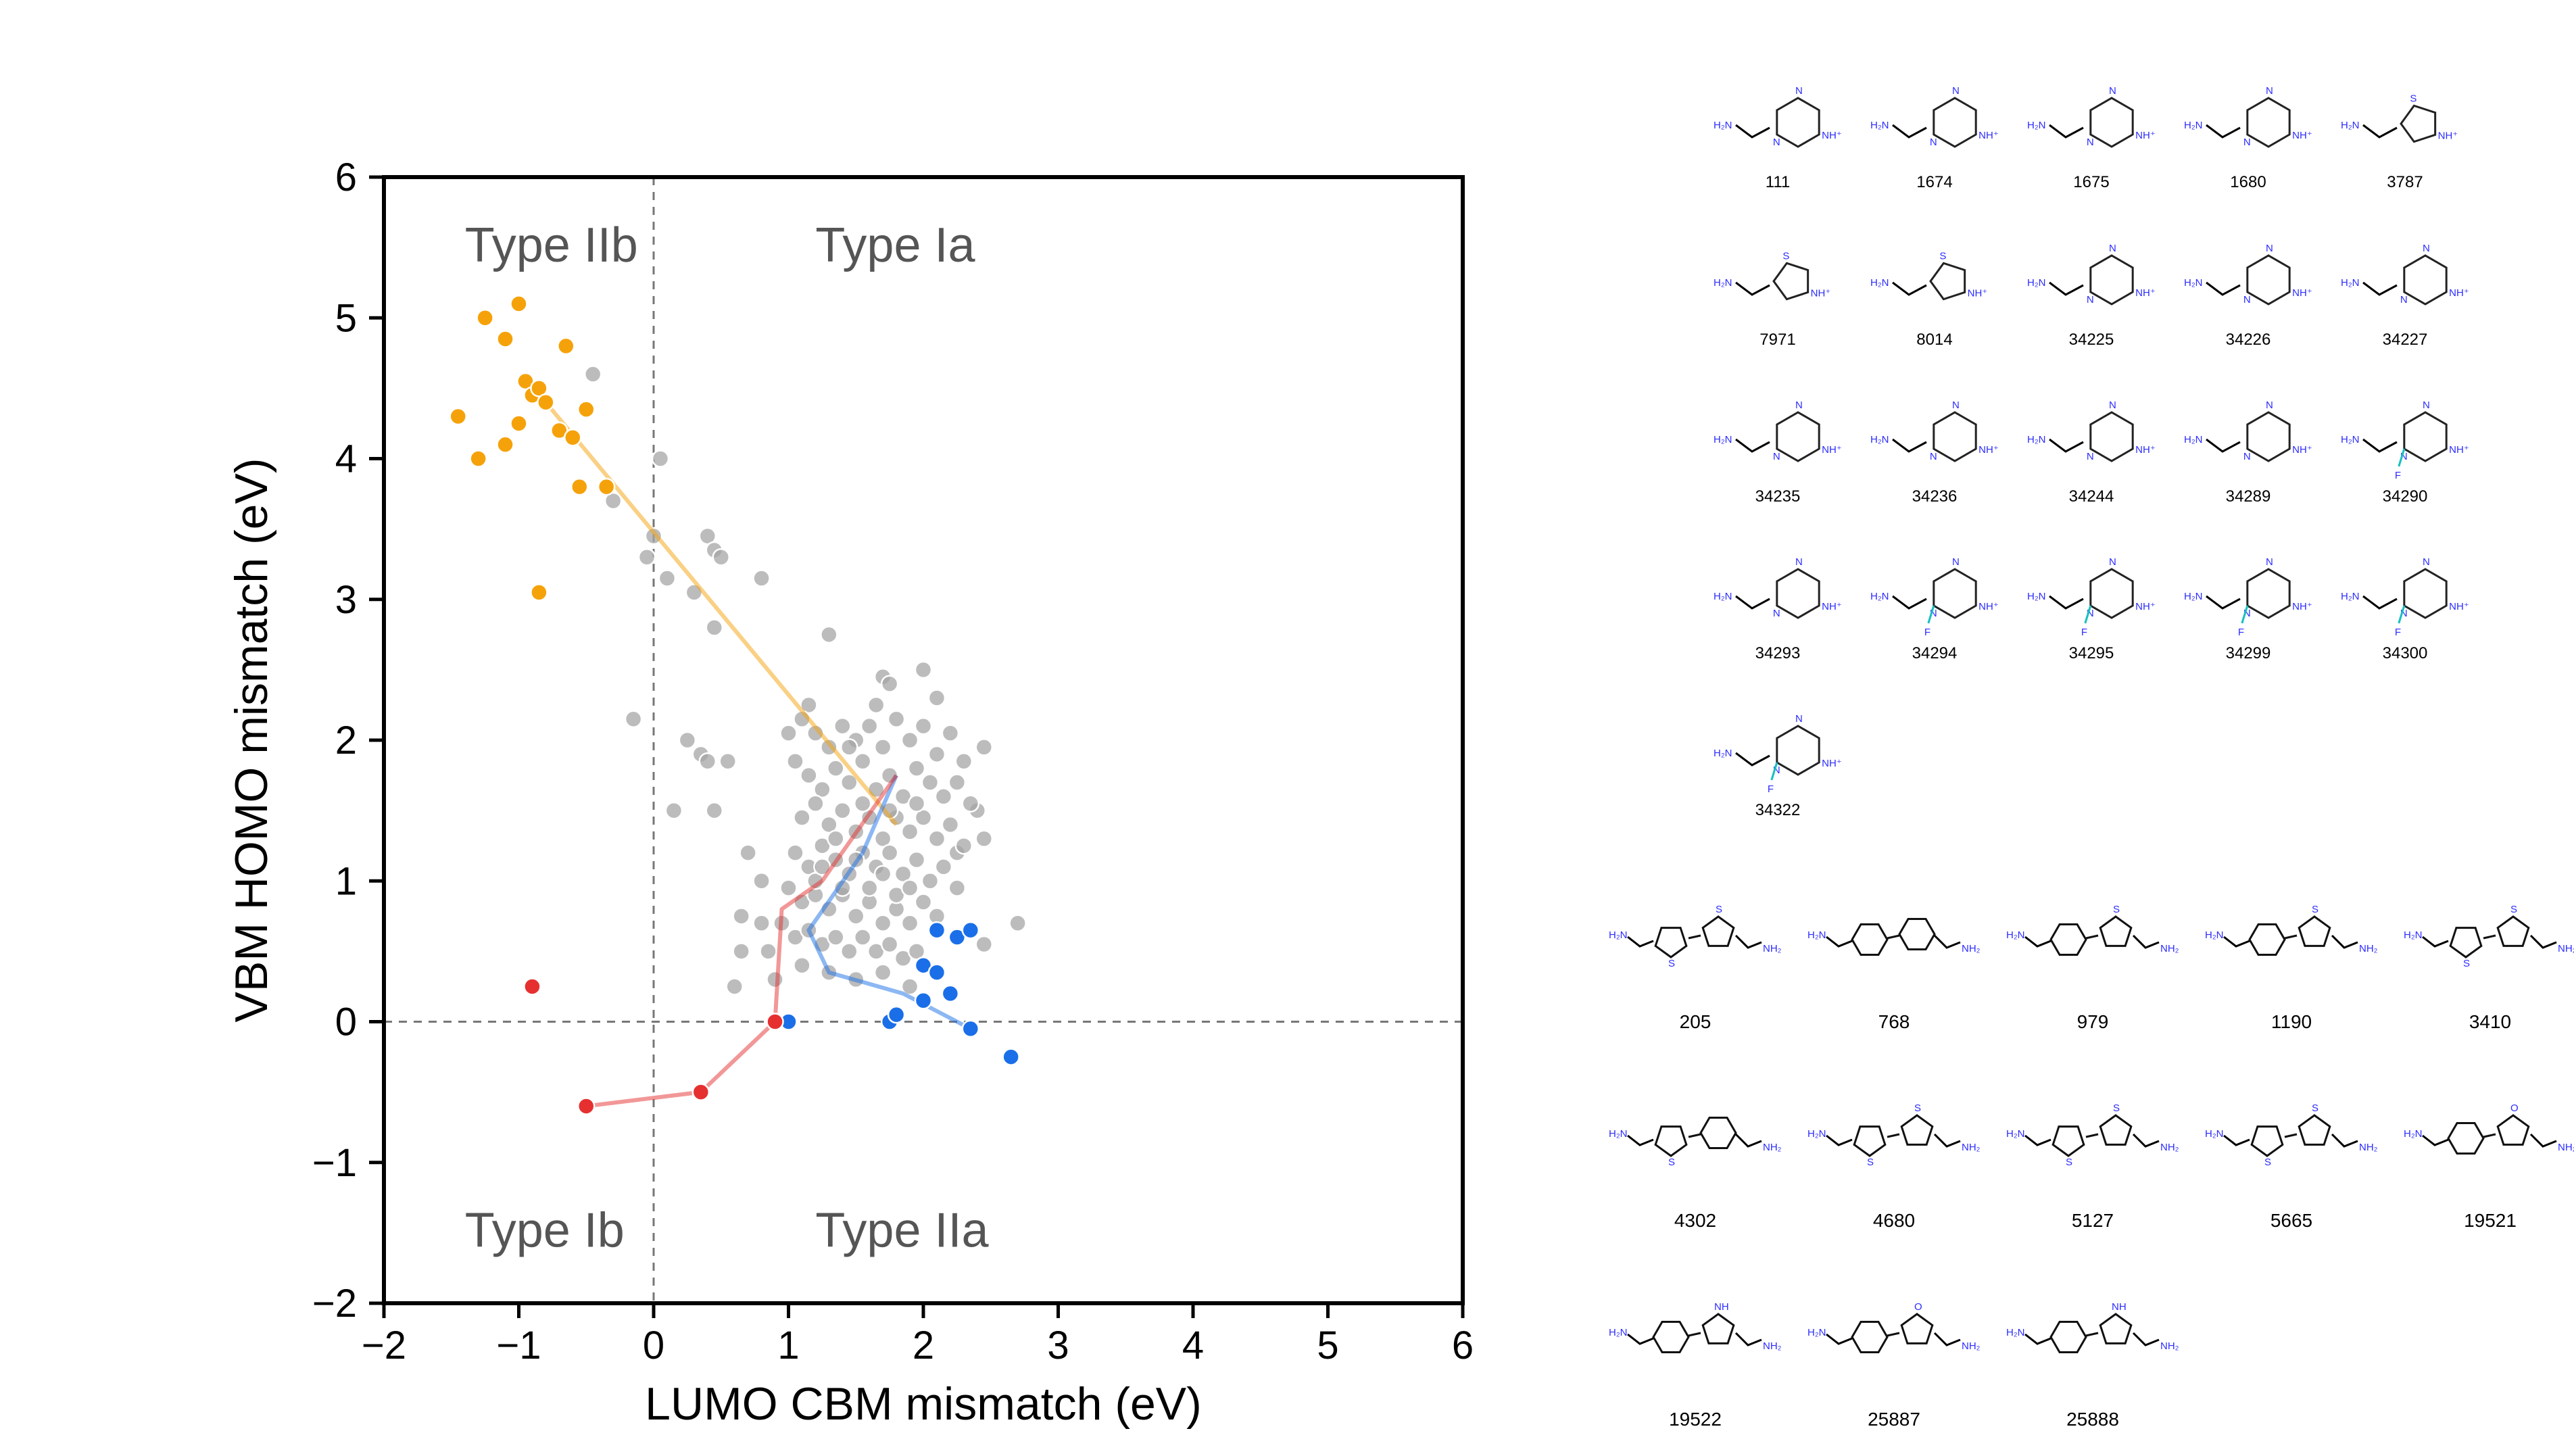 Image resolution: width=2574 pixels, height=1456 pixels. What do you see at coordinates (2291, 1166) in the screenshot?
I see `molecule-5665: H₂N S S NH₂ 5665` at bounding box center [2291, 1166].